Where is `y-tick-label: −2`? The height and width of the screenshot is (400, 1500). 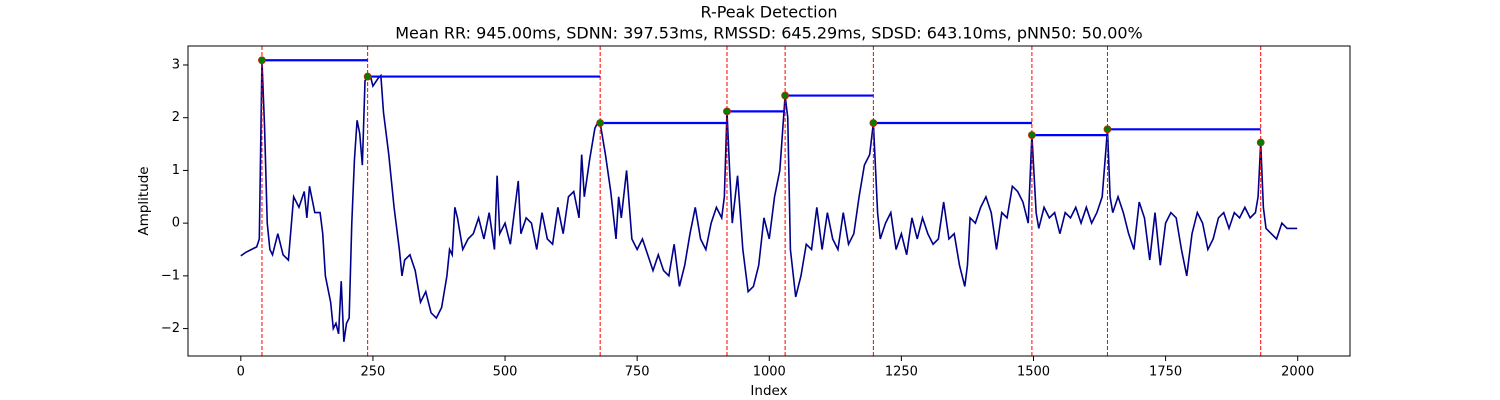
y-tick-label: −2 is located at coordinates (170, 328).